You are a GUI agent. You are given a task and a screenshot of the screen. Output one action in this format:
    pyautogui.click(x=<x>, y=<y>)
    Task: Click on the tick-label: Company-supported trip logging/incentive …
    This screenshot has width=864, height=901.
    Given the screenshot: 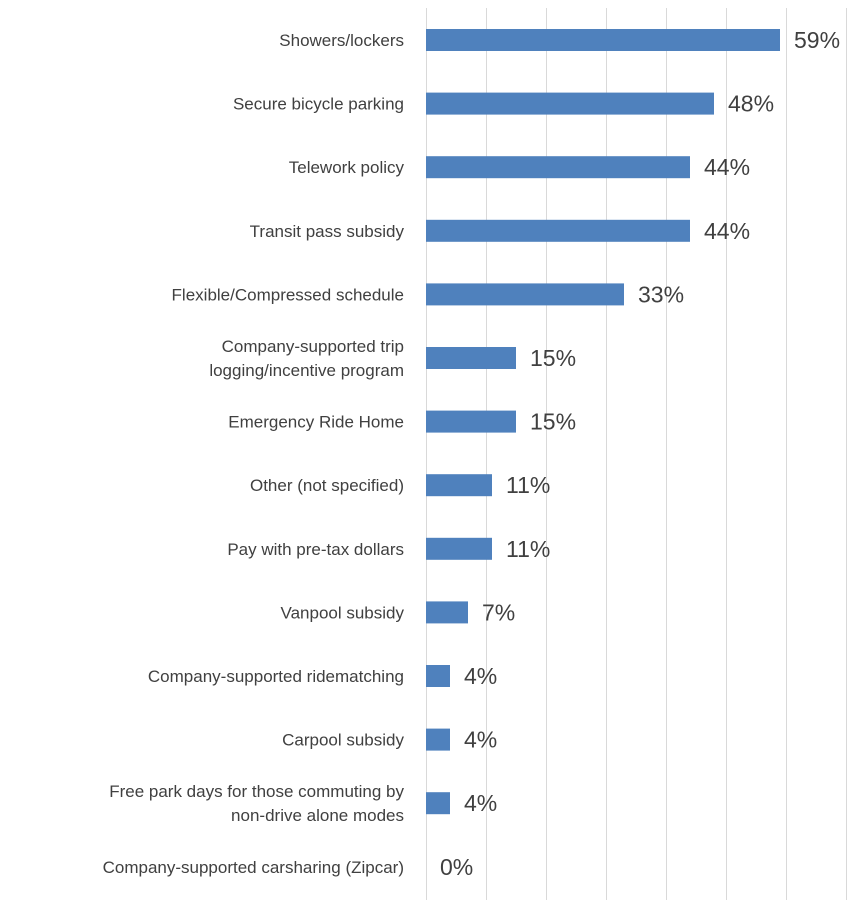 What is the action you would take?
    pyautogui.click(x=306, y=358)
    